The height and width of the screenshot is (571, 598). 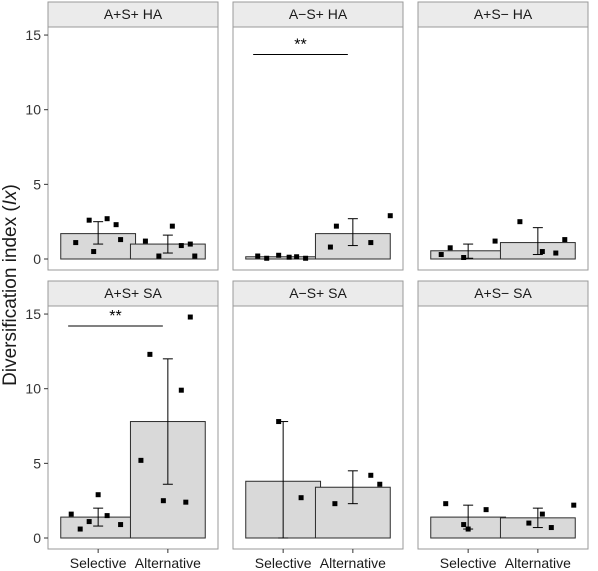 What do you see at coordinates (10, 285) in the screenshot?
I see `y-axis-label: Diversification index (Ix)` at bounding box center [10, 285].